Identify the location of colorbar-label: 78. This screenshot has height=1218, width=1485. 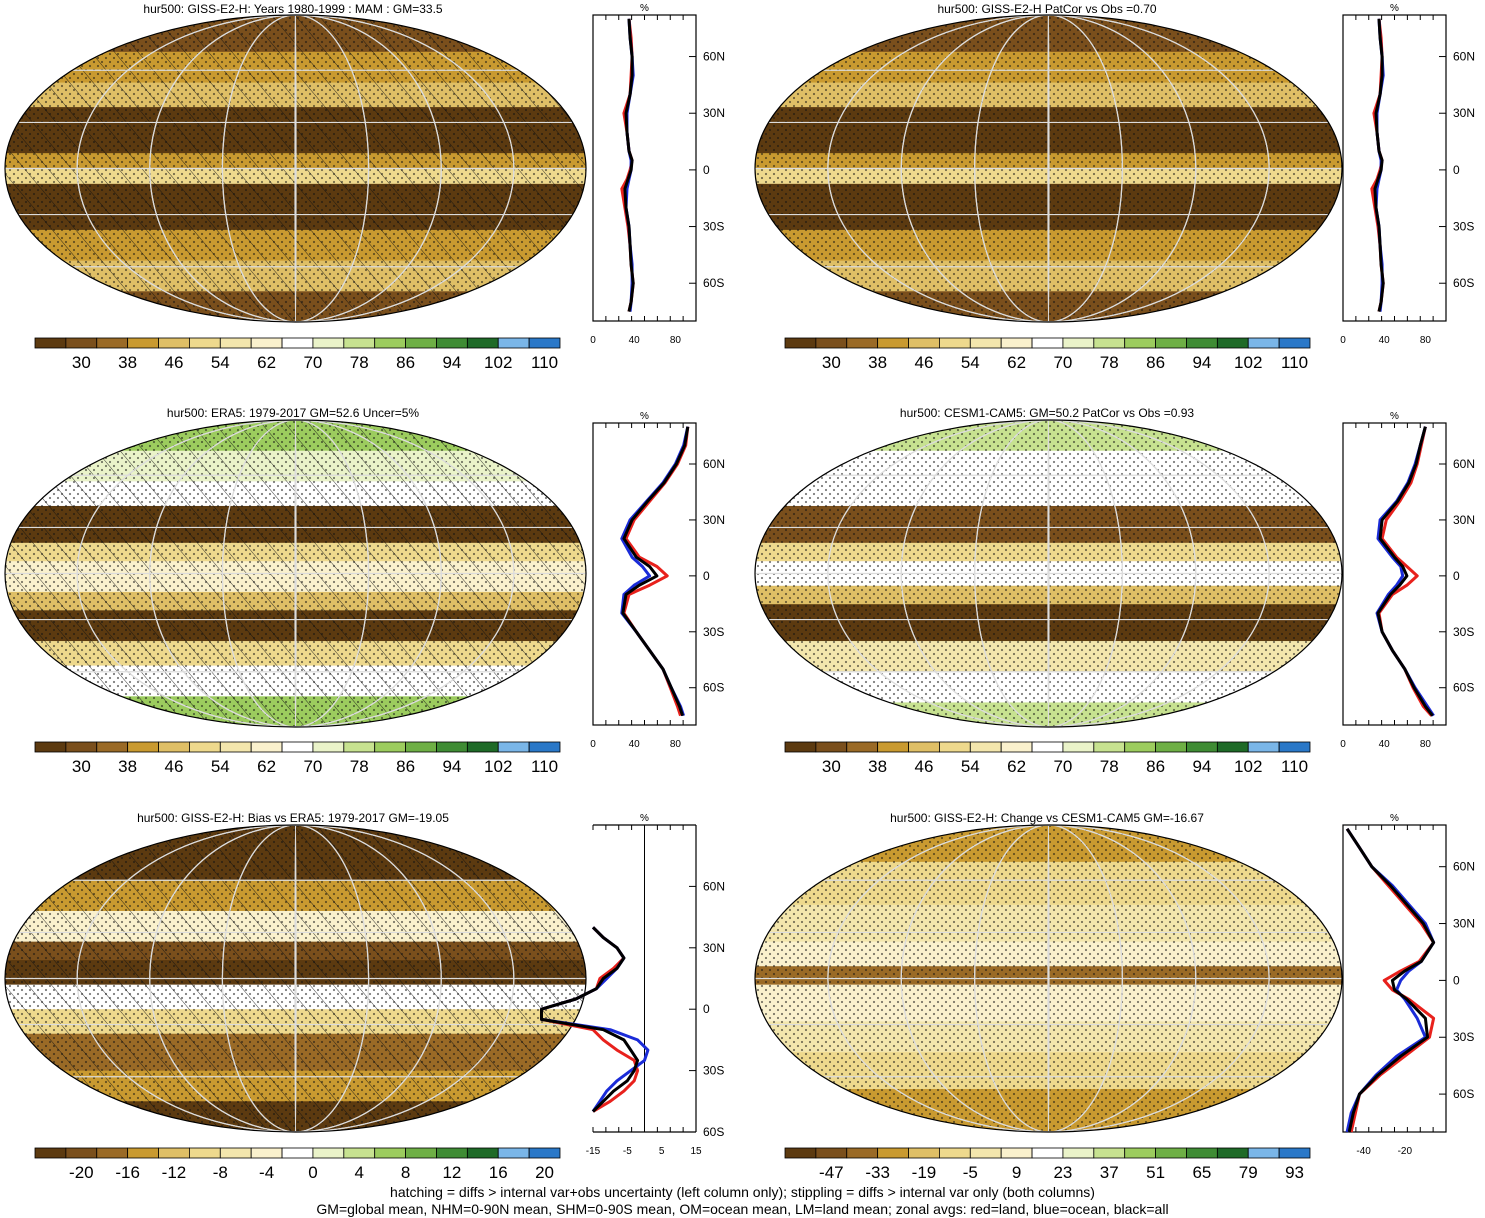
(1109, 766).